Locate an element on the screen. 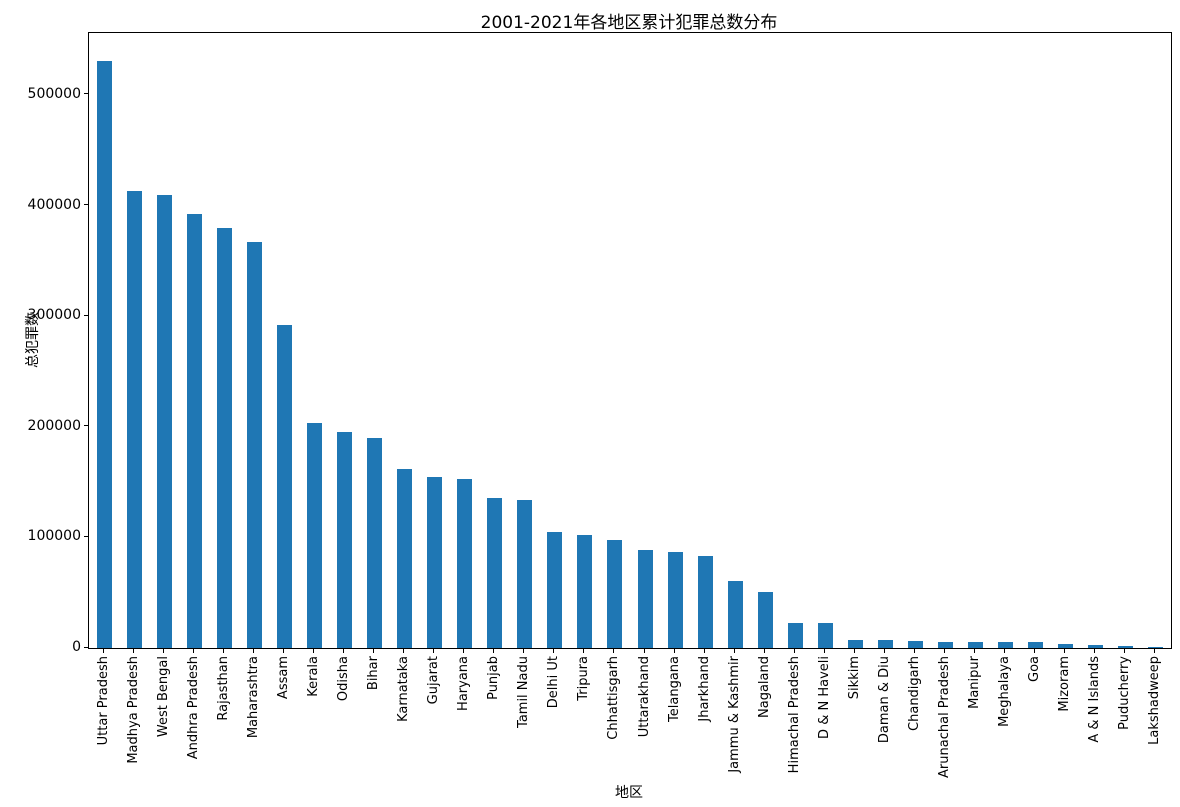  bar-assam is located at coordinates (284, 486).